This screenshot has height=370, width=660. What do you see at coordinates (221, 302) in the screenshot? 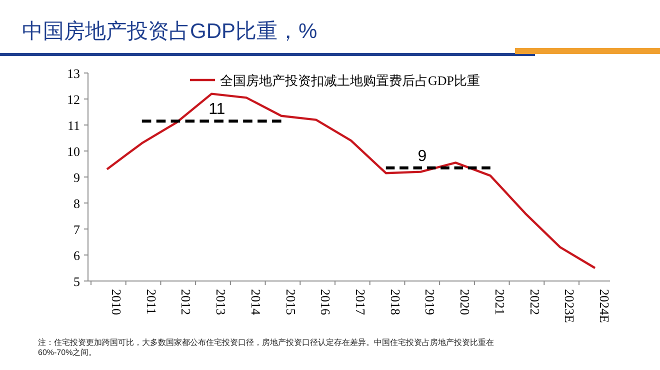
I see `x-tick-label: 2013` at bounding box center [221, 302].